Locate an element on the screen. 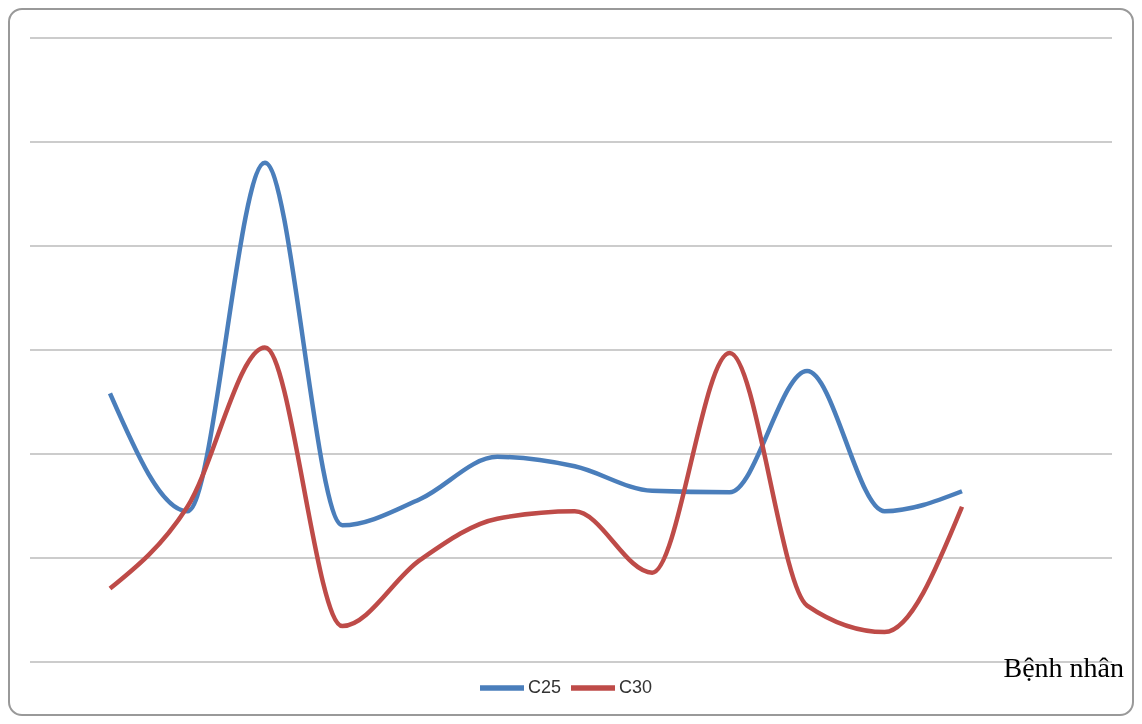 This screenshot has height=724, width=1142. x-axis-title: Bệnh nhân is located at coordinates (1063, 668).